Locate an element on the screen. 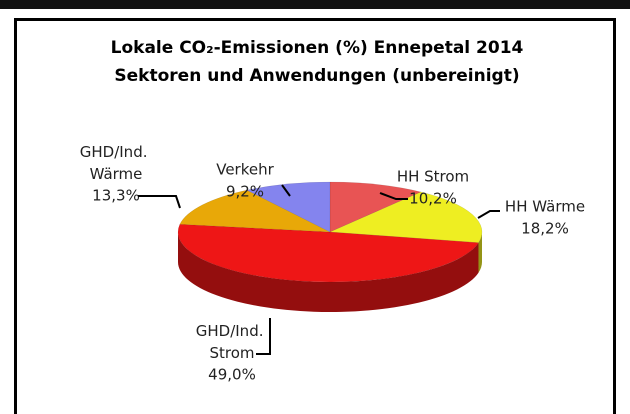 The width and height of the screenshot is (630, 414). top-bar is located at coordinates (315, 4).